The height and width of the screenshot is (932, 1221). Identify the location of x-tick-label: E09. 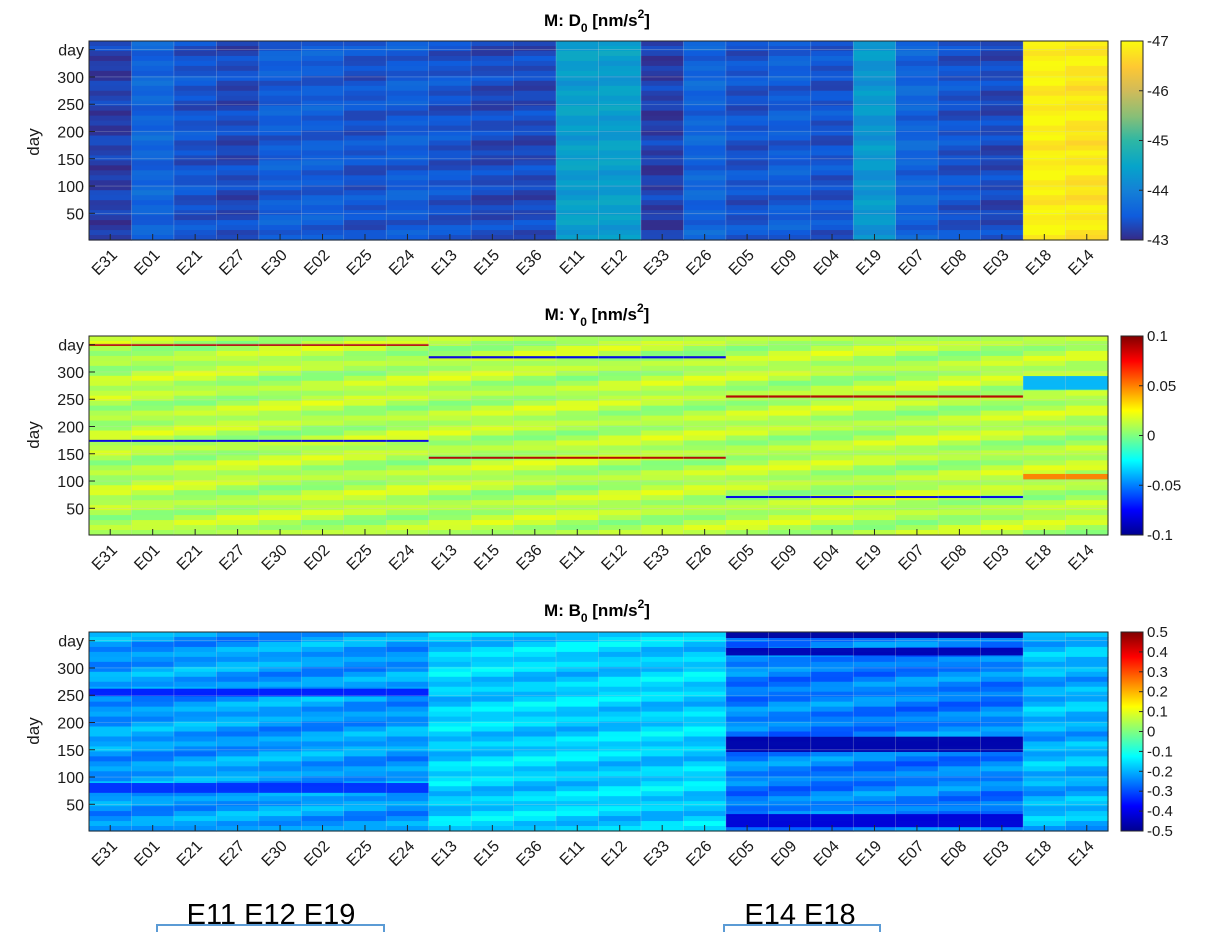
(784, 263).